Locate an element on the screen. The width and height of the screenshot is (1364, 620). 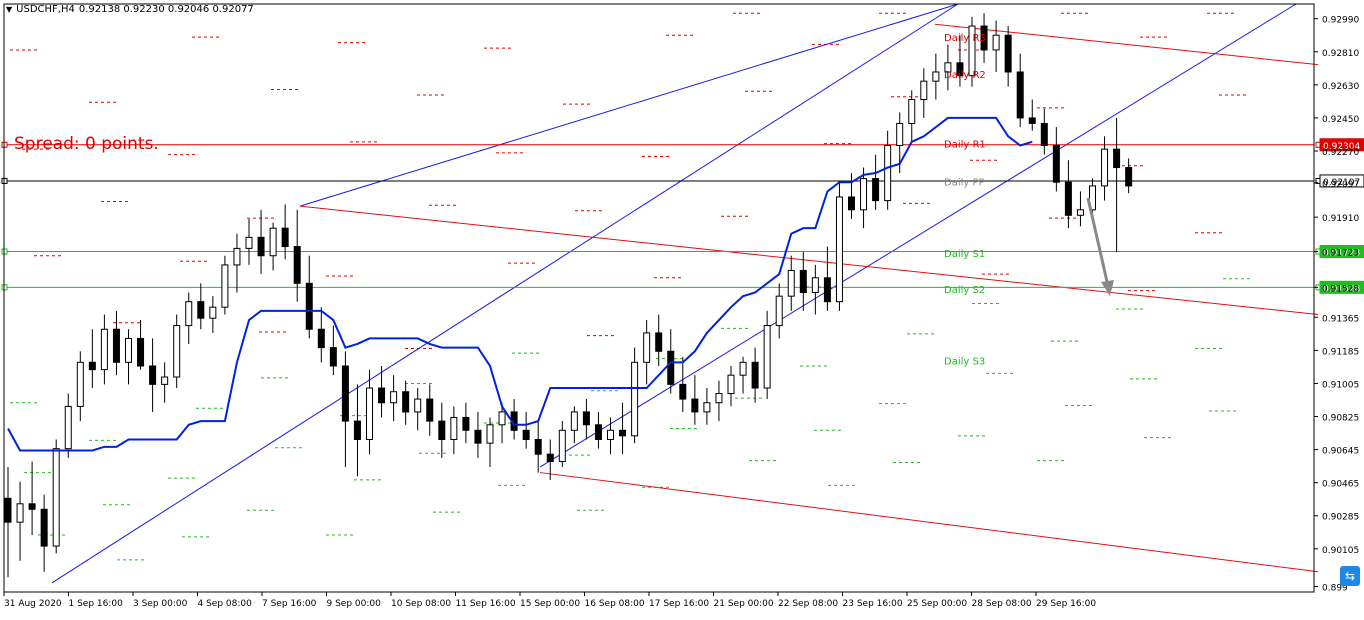
y-tick-label: 0.91910 is located at coordinates (1340, 219).